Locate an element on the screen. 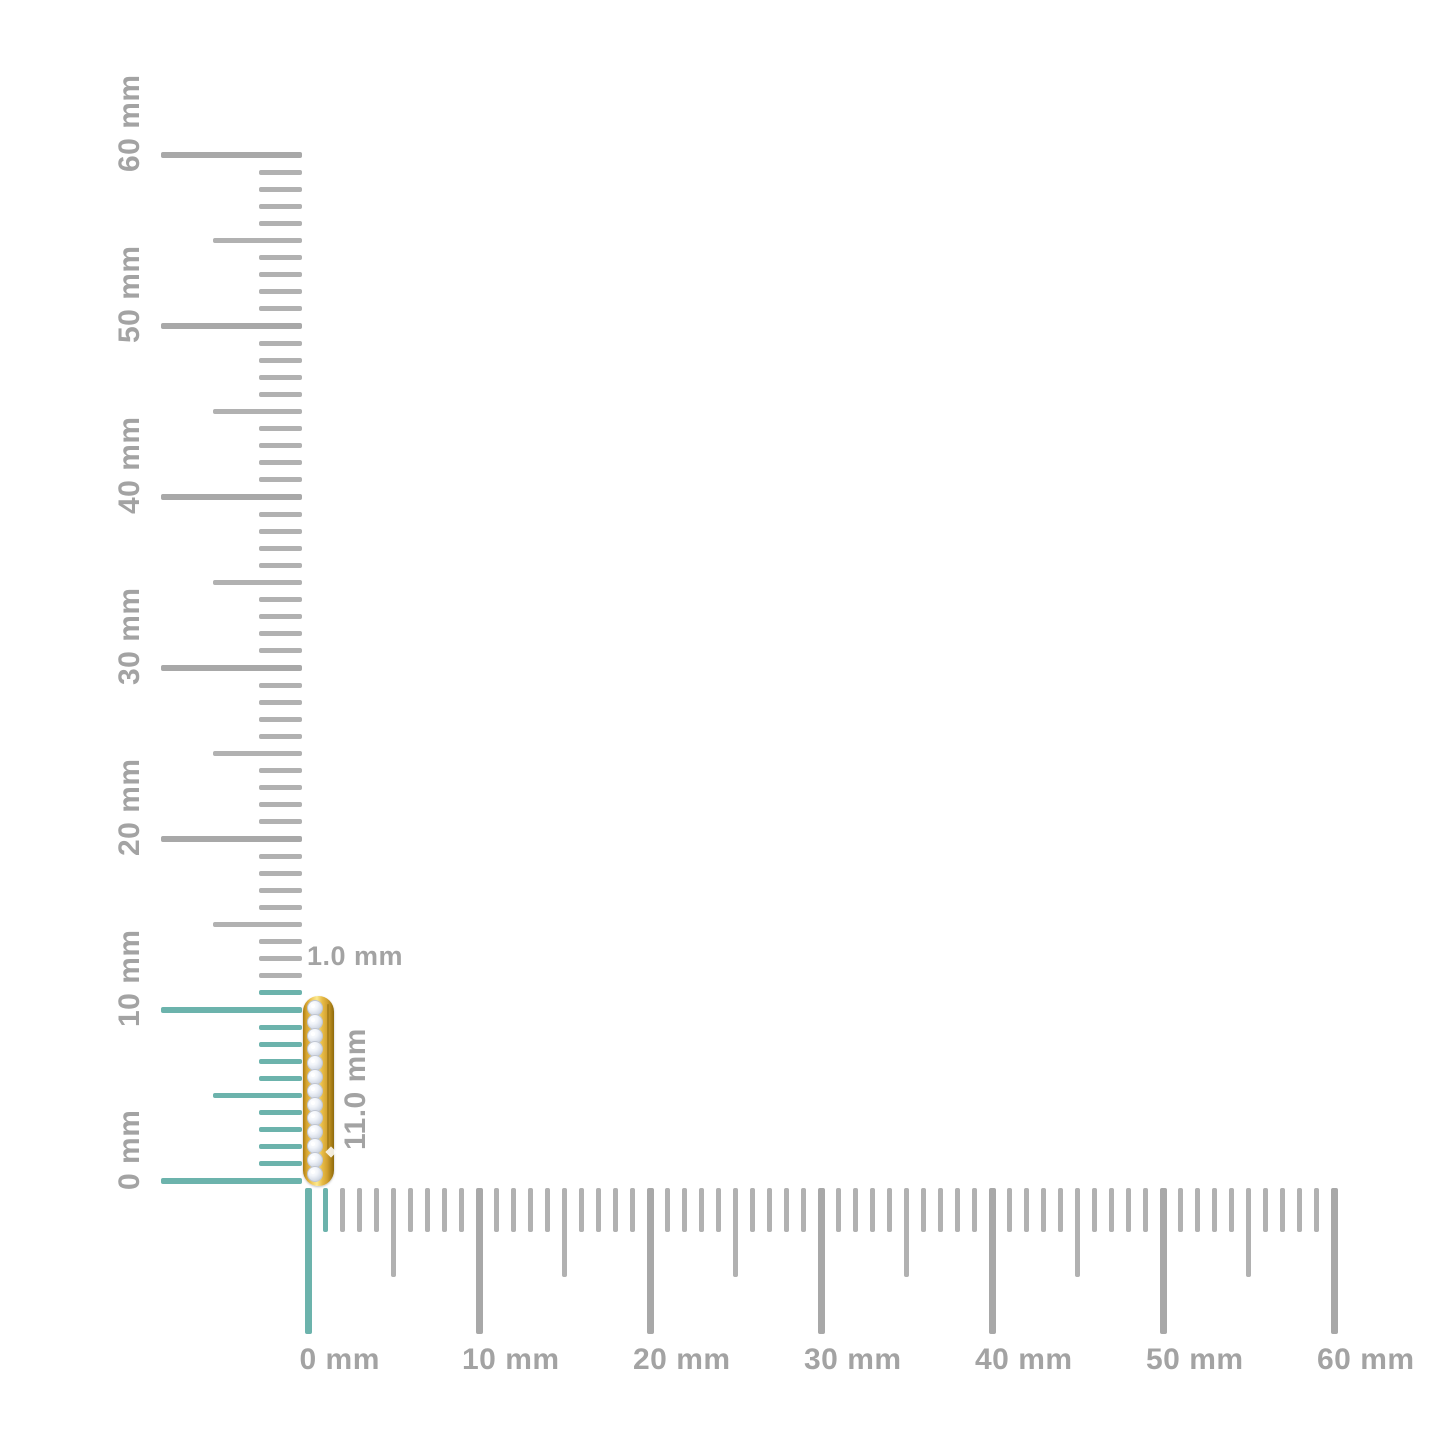 This screenshot has height=1445, width=1445. vertical-ruler-tick-4mm is located at coordinates (280, 1113).